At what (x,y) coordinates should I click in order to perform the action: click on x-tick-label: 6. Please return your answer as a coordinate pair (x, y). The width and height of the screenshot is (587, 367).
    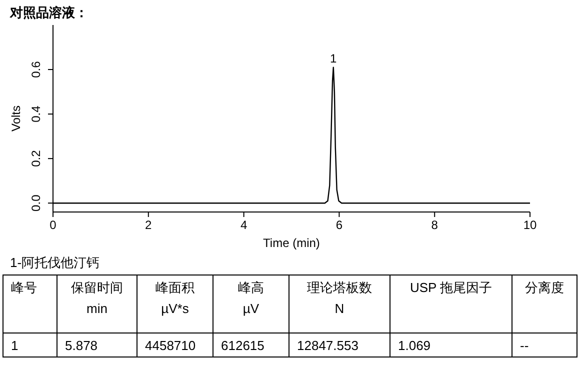
    Looking at the image, I should click on (339, 225).